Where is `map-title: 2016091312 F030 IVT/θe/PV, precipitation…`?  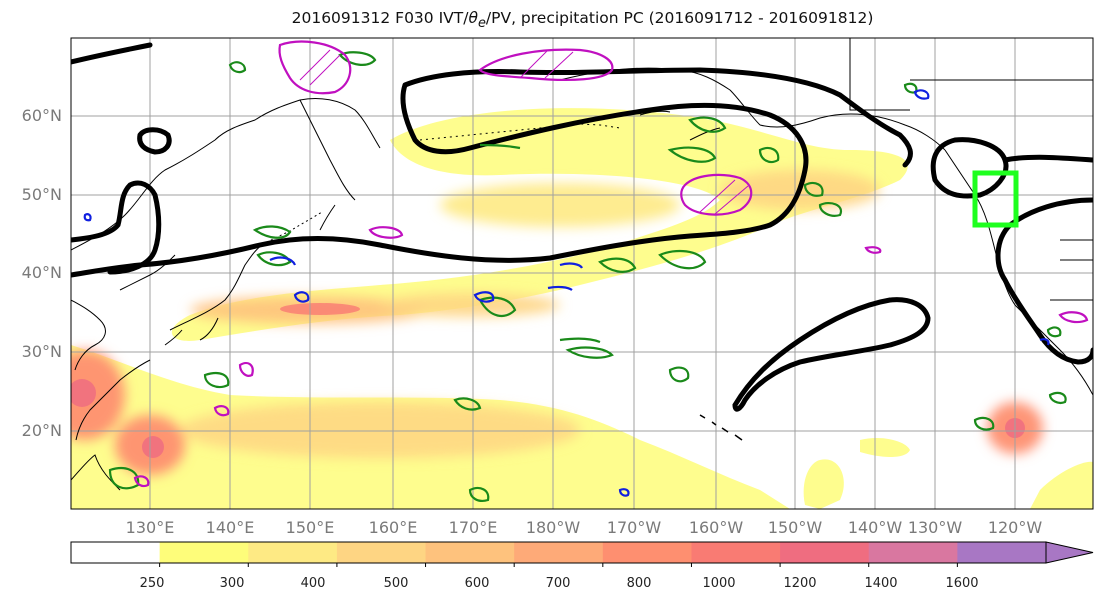
map-title: 2016091312 F030 IVT/θe/PV, precipitation… is located at coordinates (582, 20).